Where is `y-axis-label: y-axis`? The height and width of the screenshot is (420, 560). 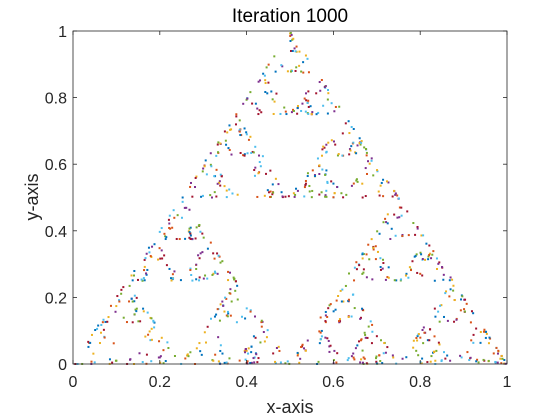
y-axis-label: y-axis is located at coordinates (32, 196).